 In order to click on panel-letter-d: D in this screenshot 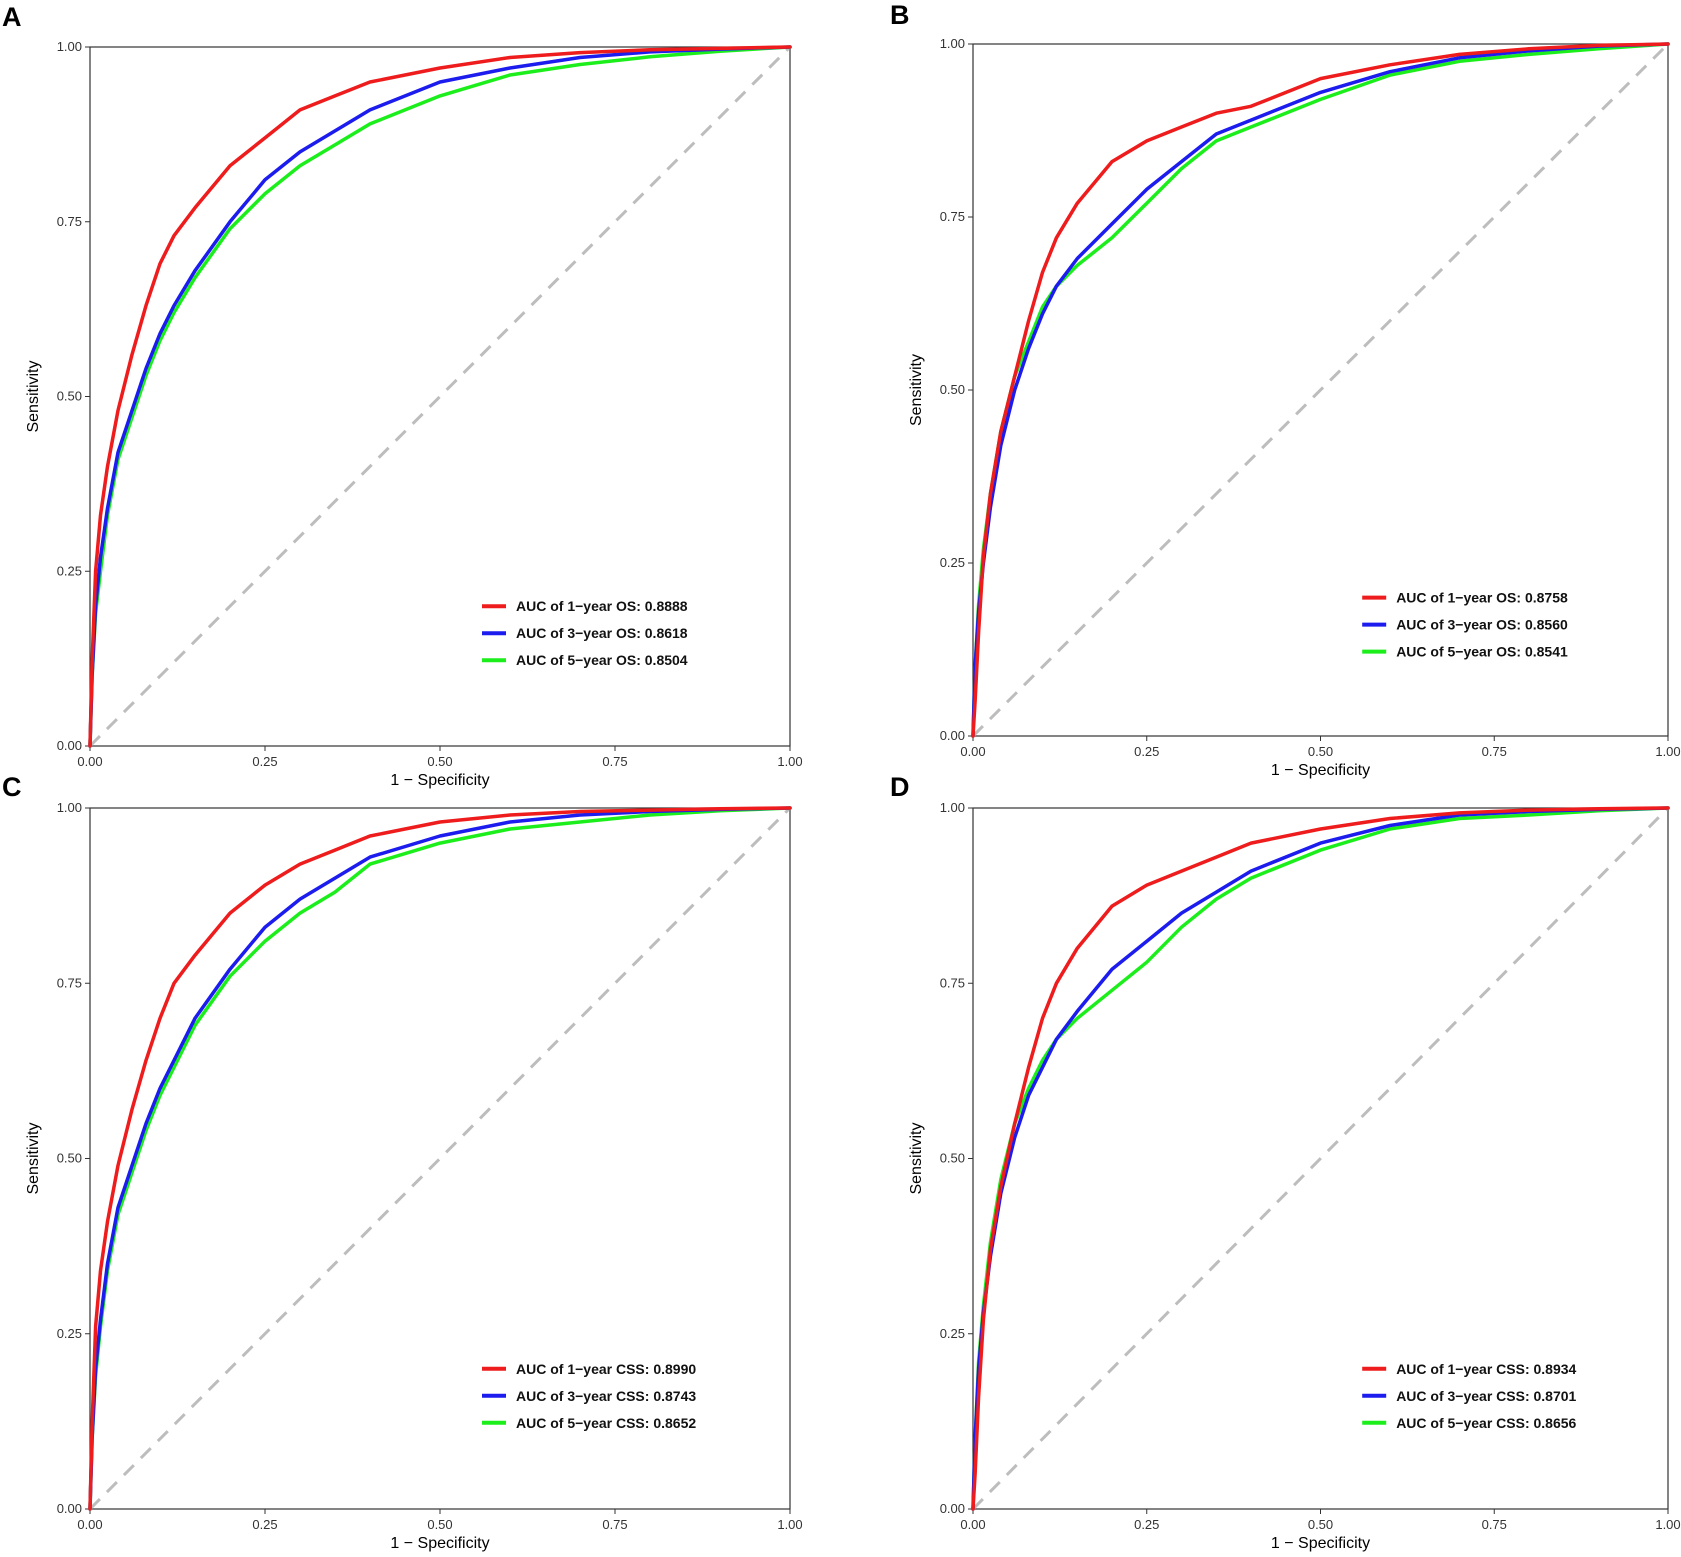, I will do `click(900, 787)`.